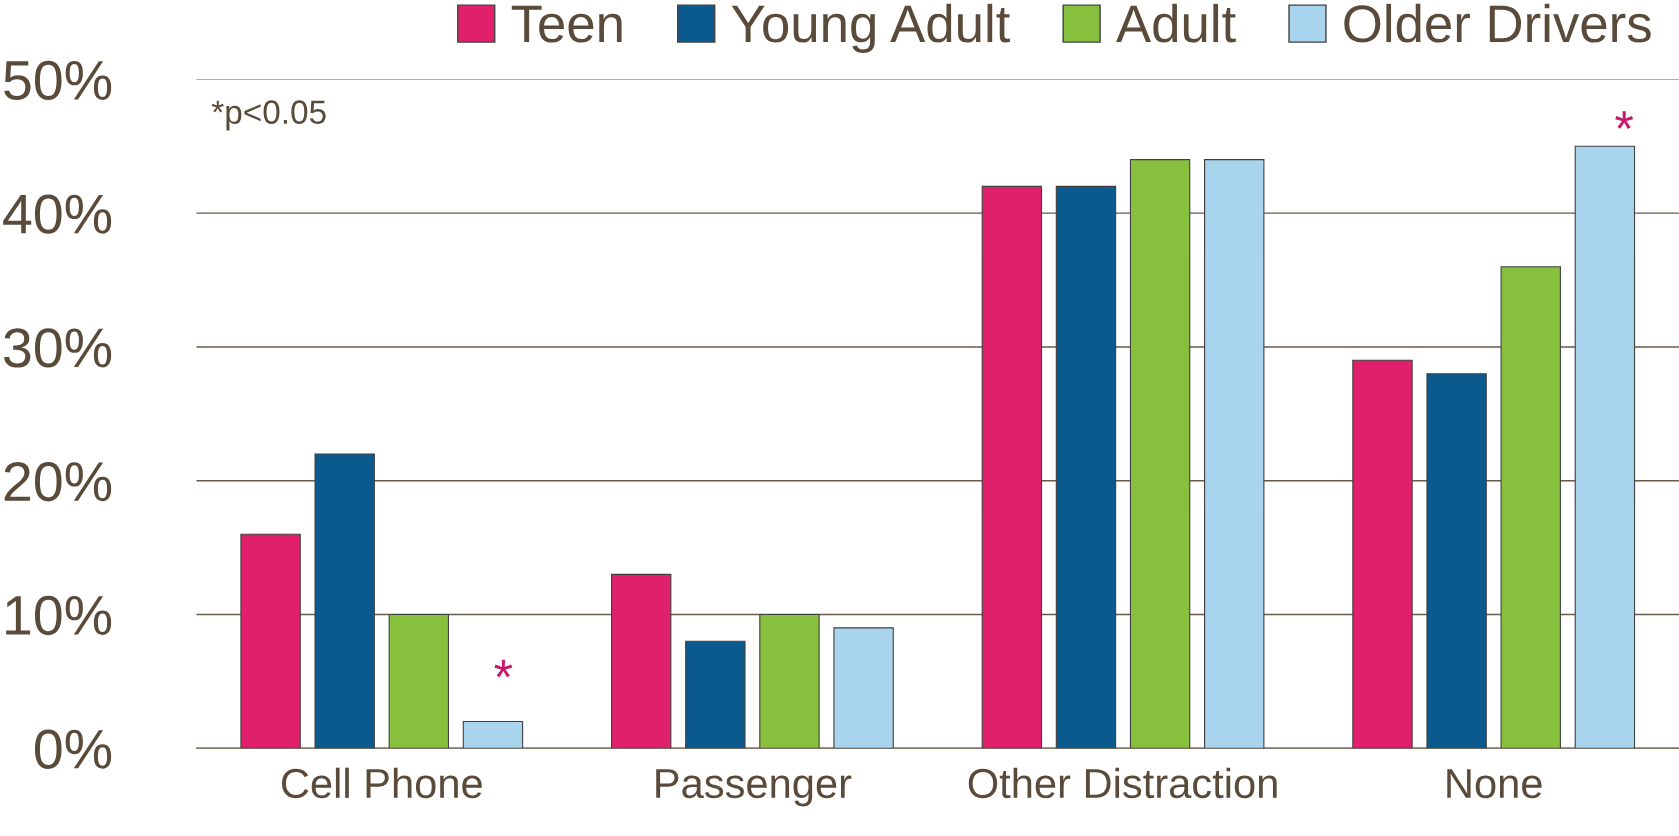  I want to click on y-tick-label: 40%, so click(57, 214).